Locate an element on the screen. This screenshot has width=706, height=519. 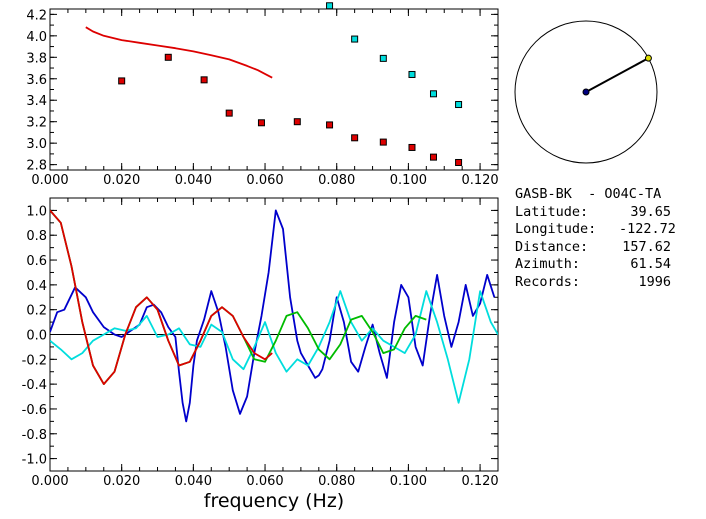
y-tick-label: 4.2 is located at coordinates (36, 15).